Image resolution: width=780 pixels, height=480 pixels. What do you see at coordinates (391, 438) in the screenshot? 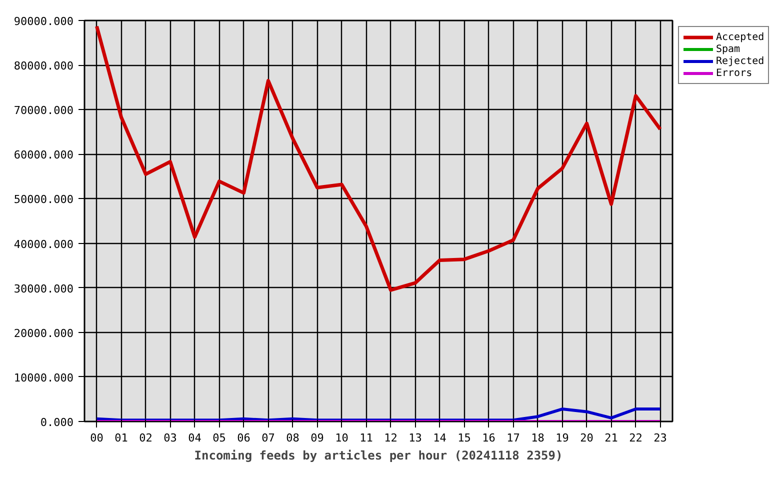
I see `x-tick-label: 12` at bounding box center [391, 438].